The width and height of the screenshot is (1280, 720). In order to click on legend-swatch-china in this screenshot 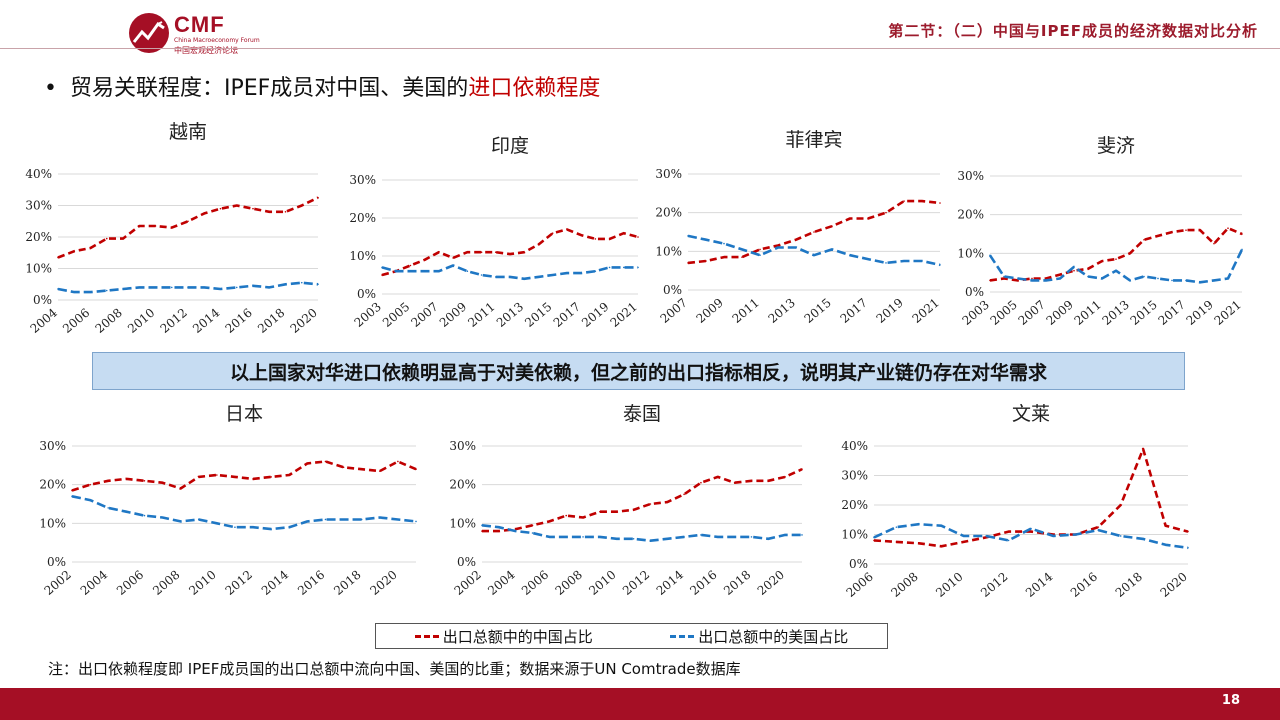, I will do `click(426, 636)`.